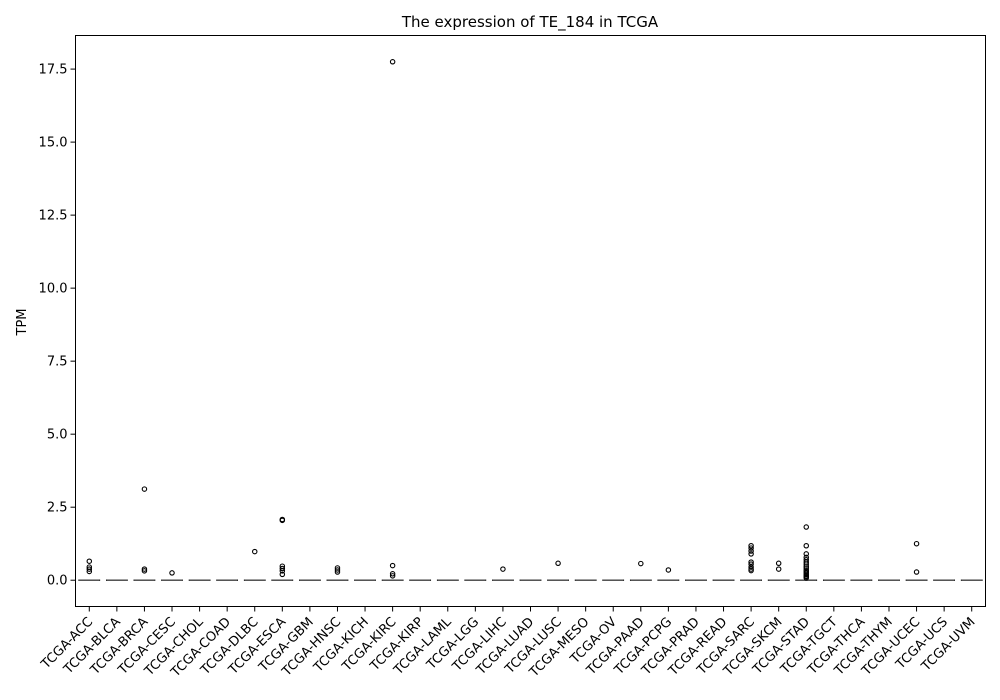  I want to click on box-series, so click(530, 580).